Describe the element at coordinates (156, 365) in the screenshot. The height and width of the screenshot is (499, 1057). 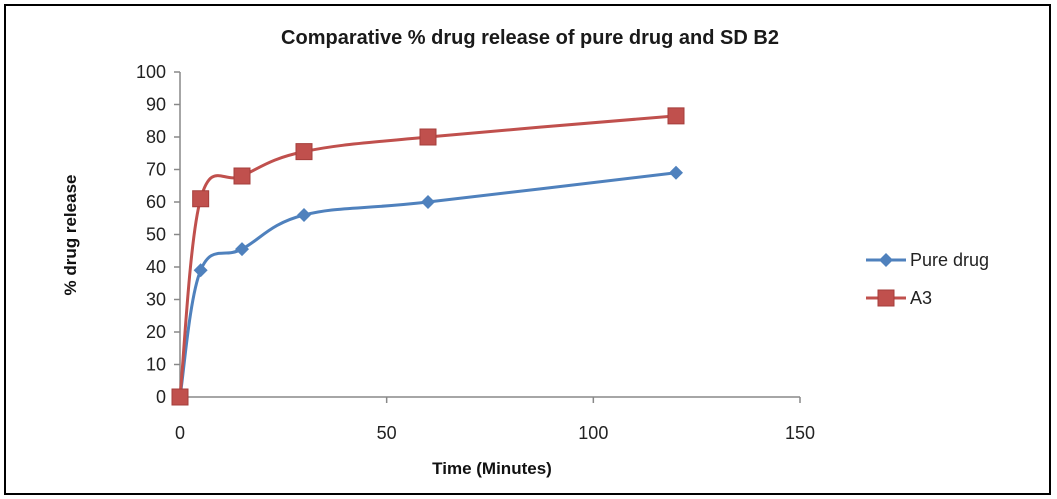
I see `y-tick-label: 10` at that location.